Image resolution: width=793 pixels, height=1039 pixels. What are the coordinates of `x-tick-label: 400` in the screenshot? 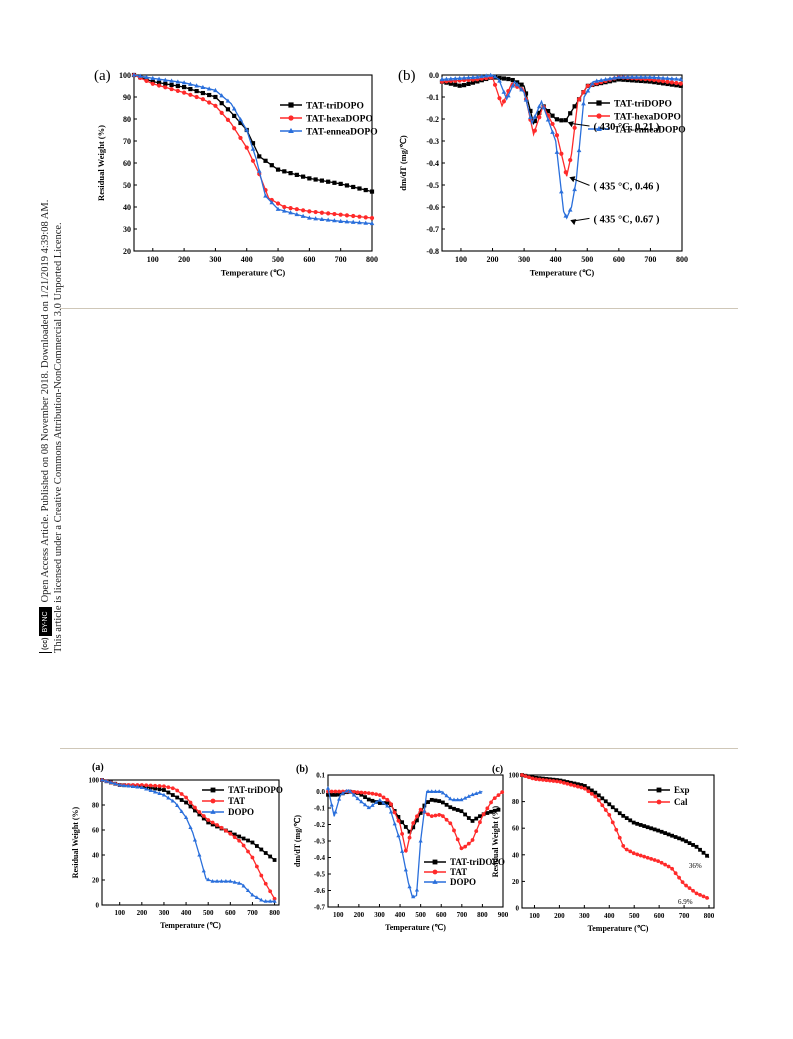 It's located at (186, 913).